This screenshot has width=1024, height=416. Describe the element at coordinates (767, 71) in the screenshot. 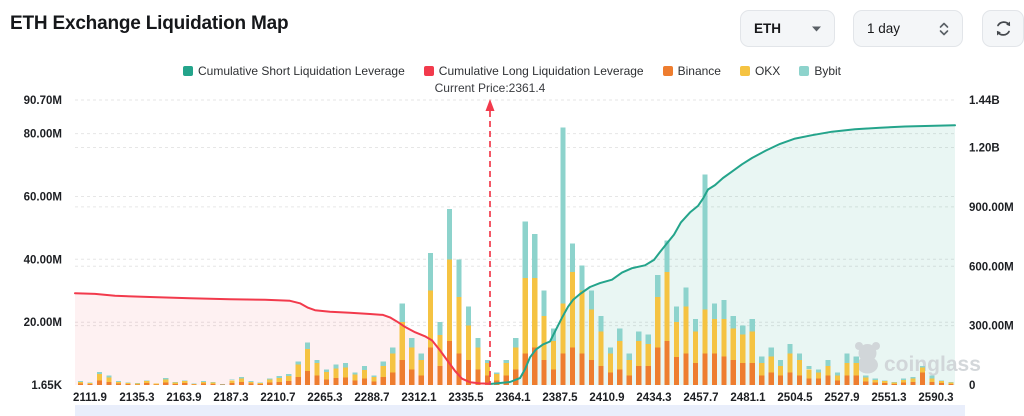

I see `legend-label: OKX` at that location.